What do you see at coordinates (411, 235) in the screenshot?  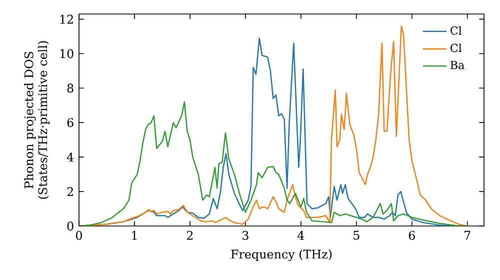 I see `x-tick-label: 6` at bounding box center [411, 235].